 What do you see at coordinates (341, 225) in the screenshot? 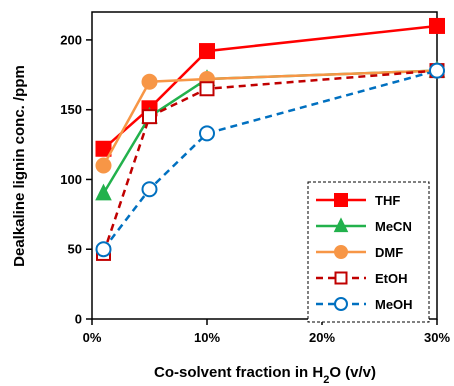
I see `legend-marker-mecn` at bounding box center [341, 225].